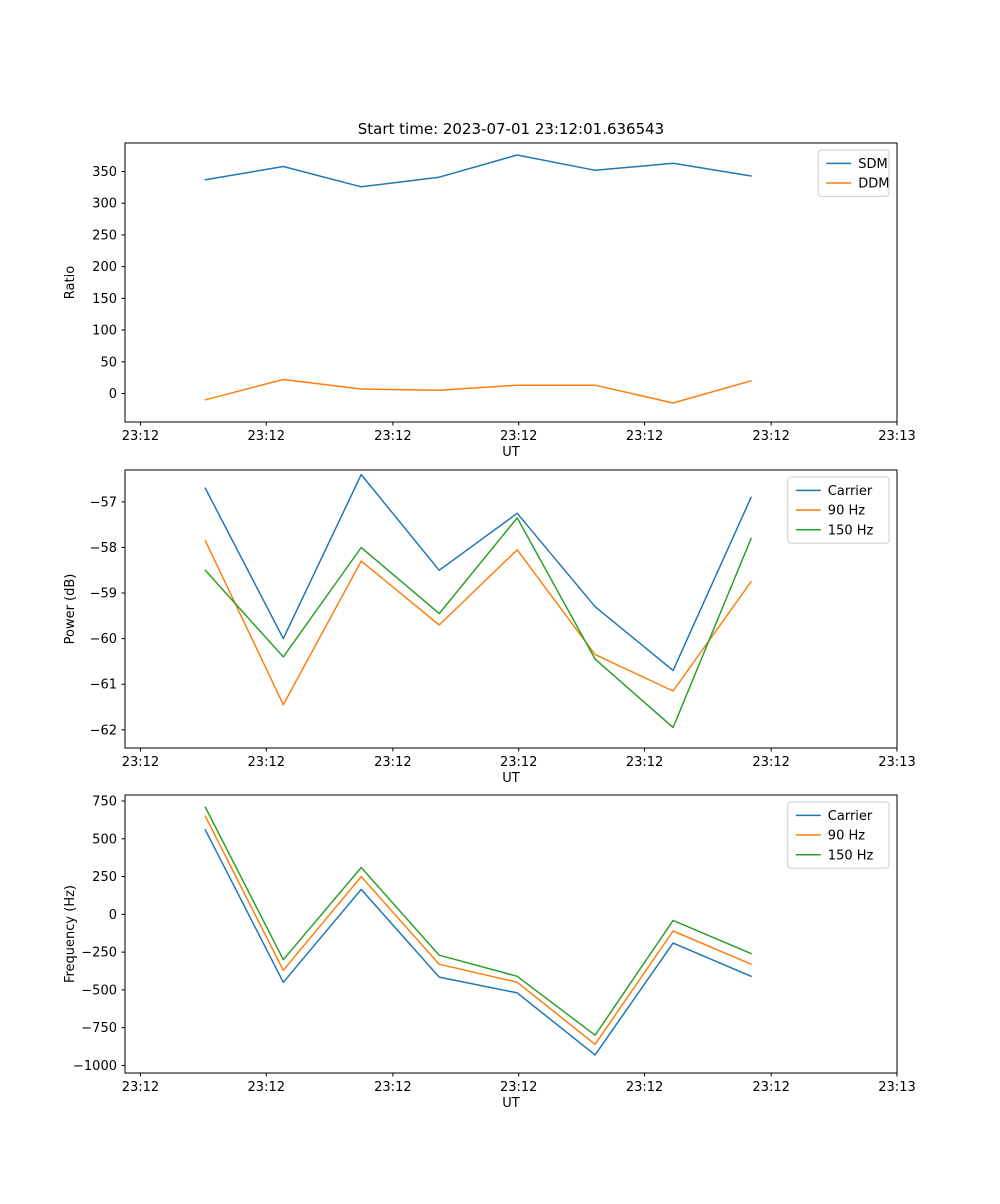  Describe the element at coordinates (104, 802) in the screenshot. I see `y-tick-label: 750` at that location.